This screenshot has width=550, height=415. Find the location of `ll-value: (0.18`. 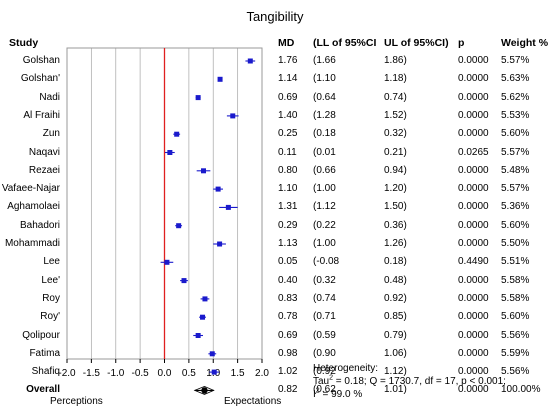

ll-value: (0.18 is located at coordinates (324, 134).